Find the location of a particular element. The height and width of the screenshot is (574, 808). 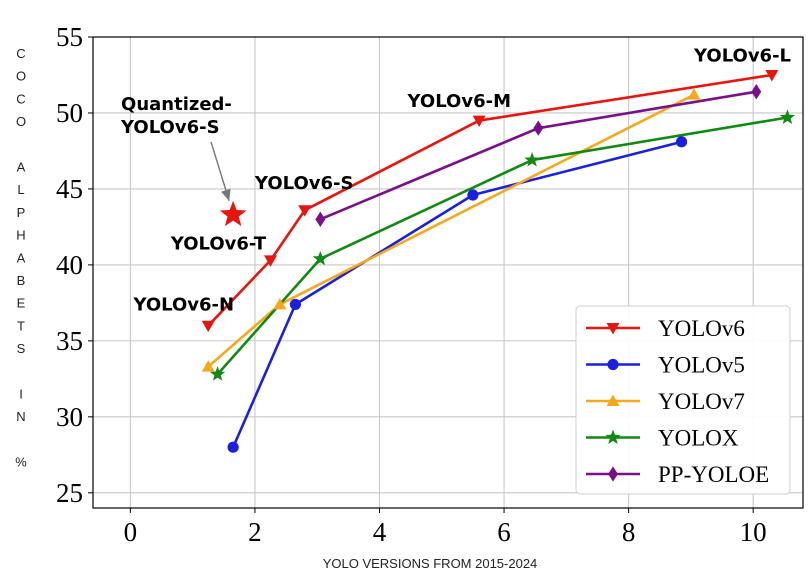

legend-marker-pp-yoloe is located at coordinates (613, 474).